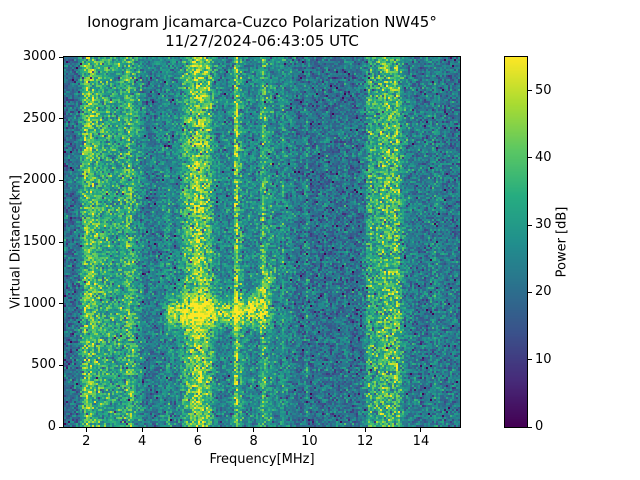 Image resolution: width=640 pixels, height=480 pixels. Describe the element at coordinates (39, 241) in the screenshot. I see `y-tick-label: 1500` at that location.